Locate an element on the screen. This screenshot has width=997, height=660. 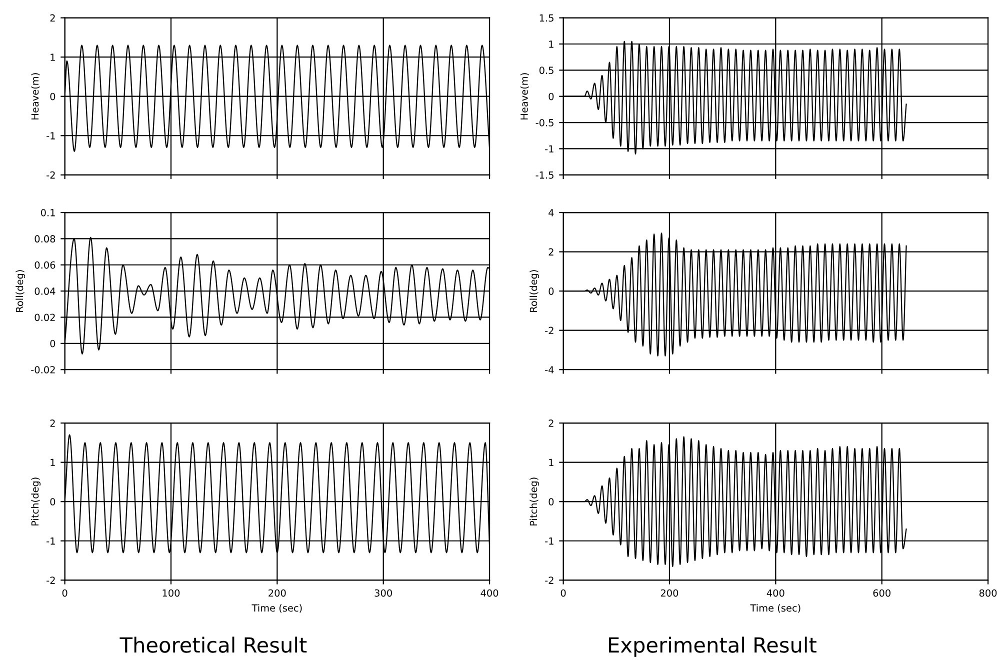
x-tick-label: 100 is located at coordinates (171, 593).